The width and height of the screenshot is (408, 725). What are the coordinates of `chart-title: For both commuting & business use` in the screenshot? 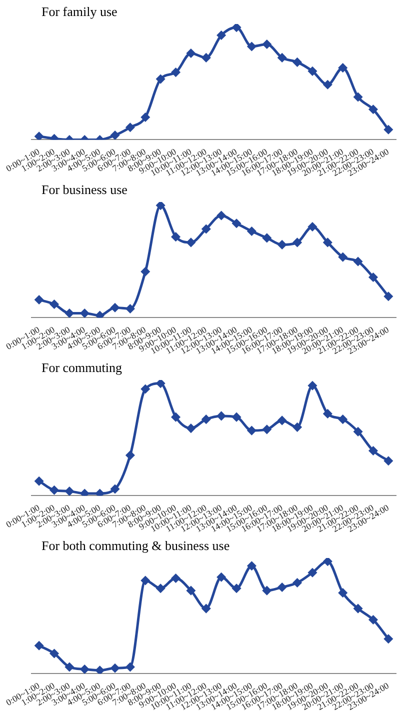 It's located at (135, 545).